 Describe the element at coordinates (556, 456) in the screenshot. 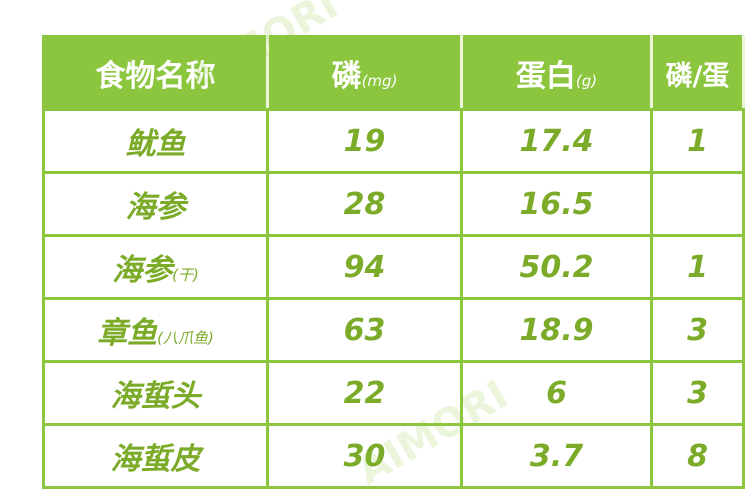

I see `protein-cell: 3.7` at that location.